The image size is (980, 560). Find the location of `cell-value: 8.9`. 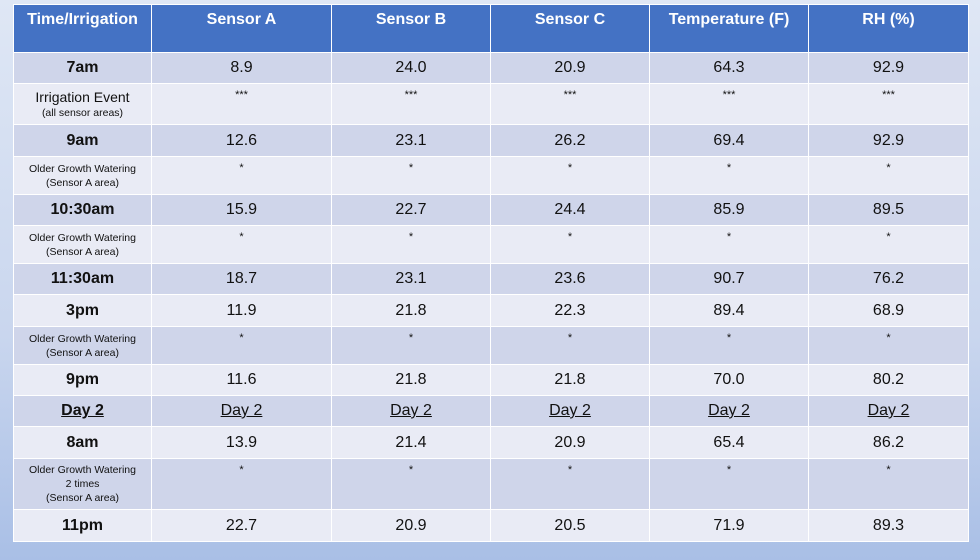

cell-value: 8.9 is located at coordinates (241, 68).